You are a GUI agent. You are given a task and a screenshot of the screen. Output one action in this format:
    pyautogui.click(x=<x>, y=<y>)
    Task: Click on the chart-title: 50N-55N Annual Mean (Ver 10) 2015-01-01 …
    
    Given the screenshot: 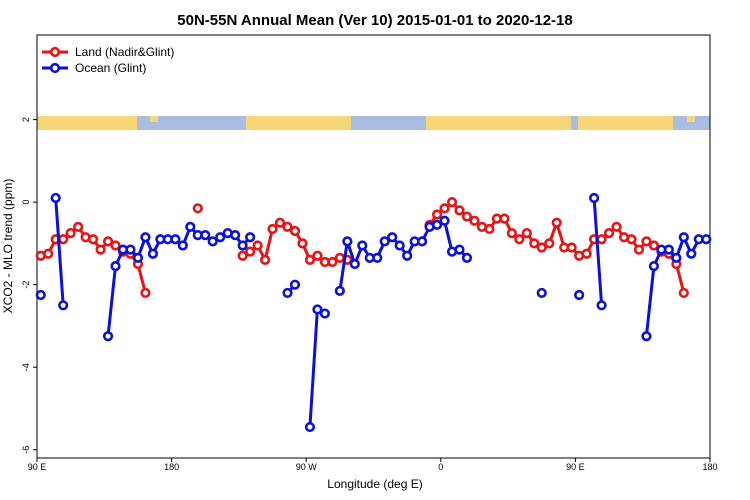 What is the action you would take?
    pyautogui.click(x=374, y=20)
    